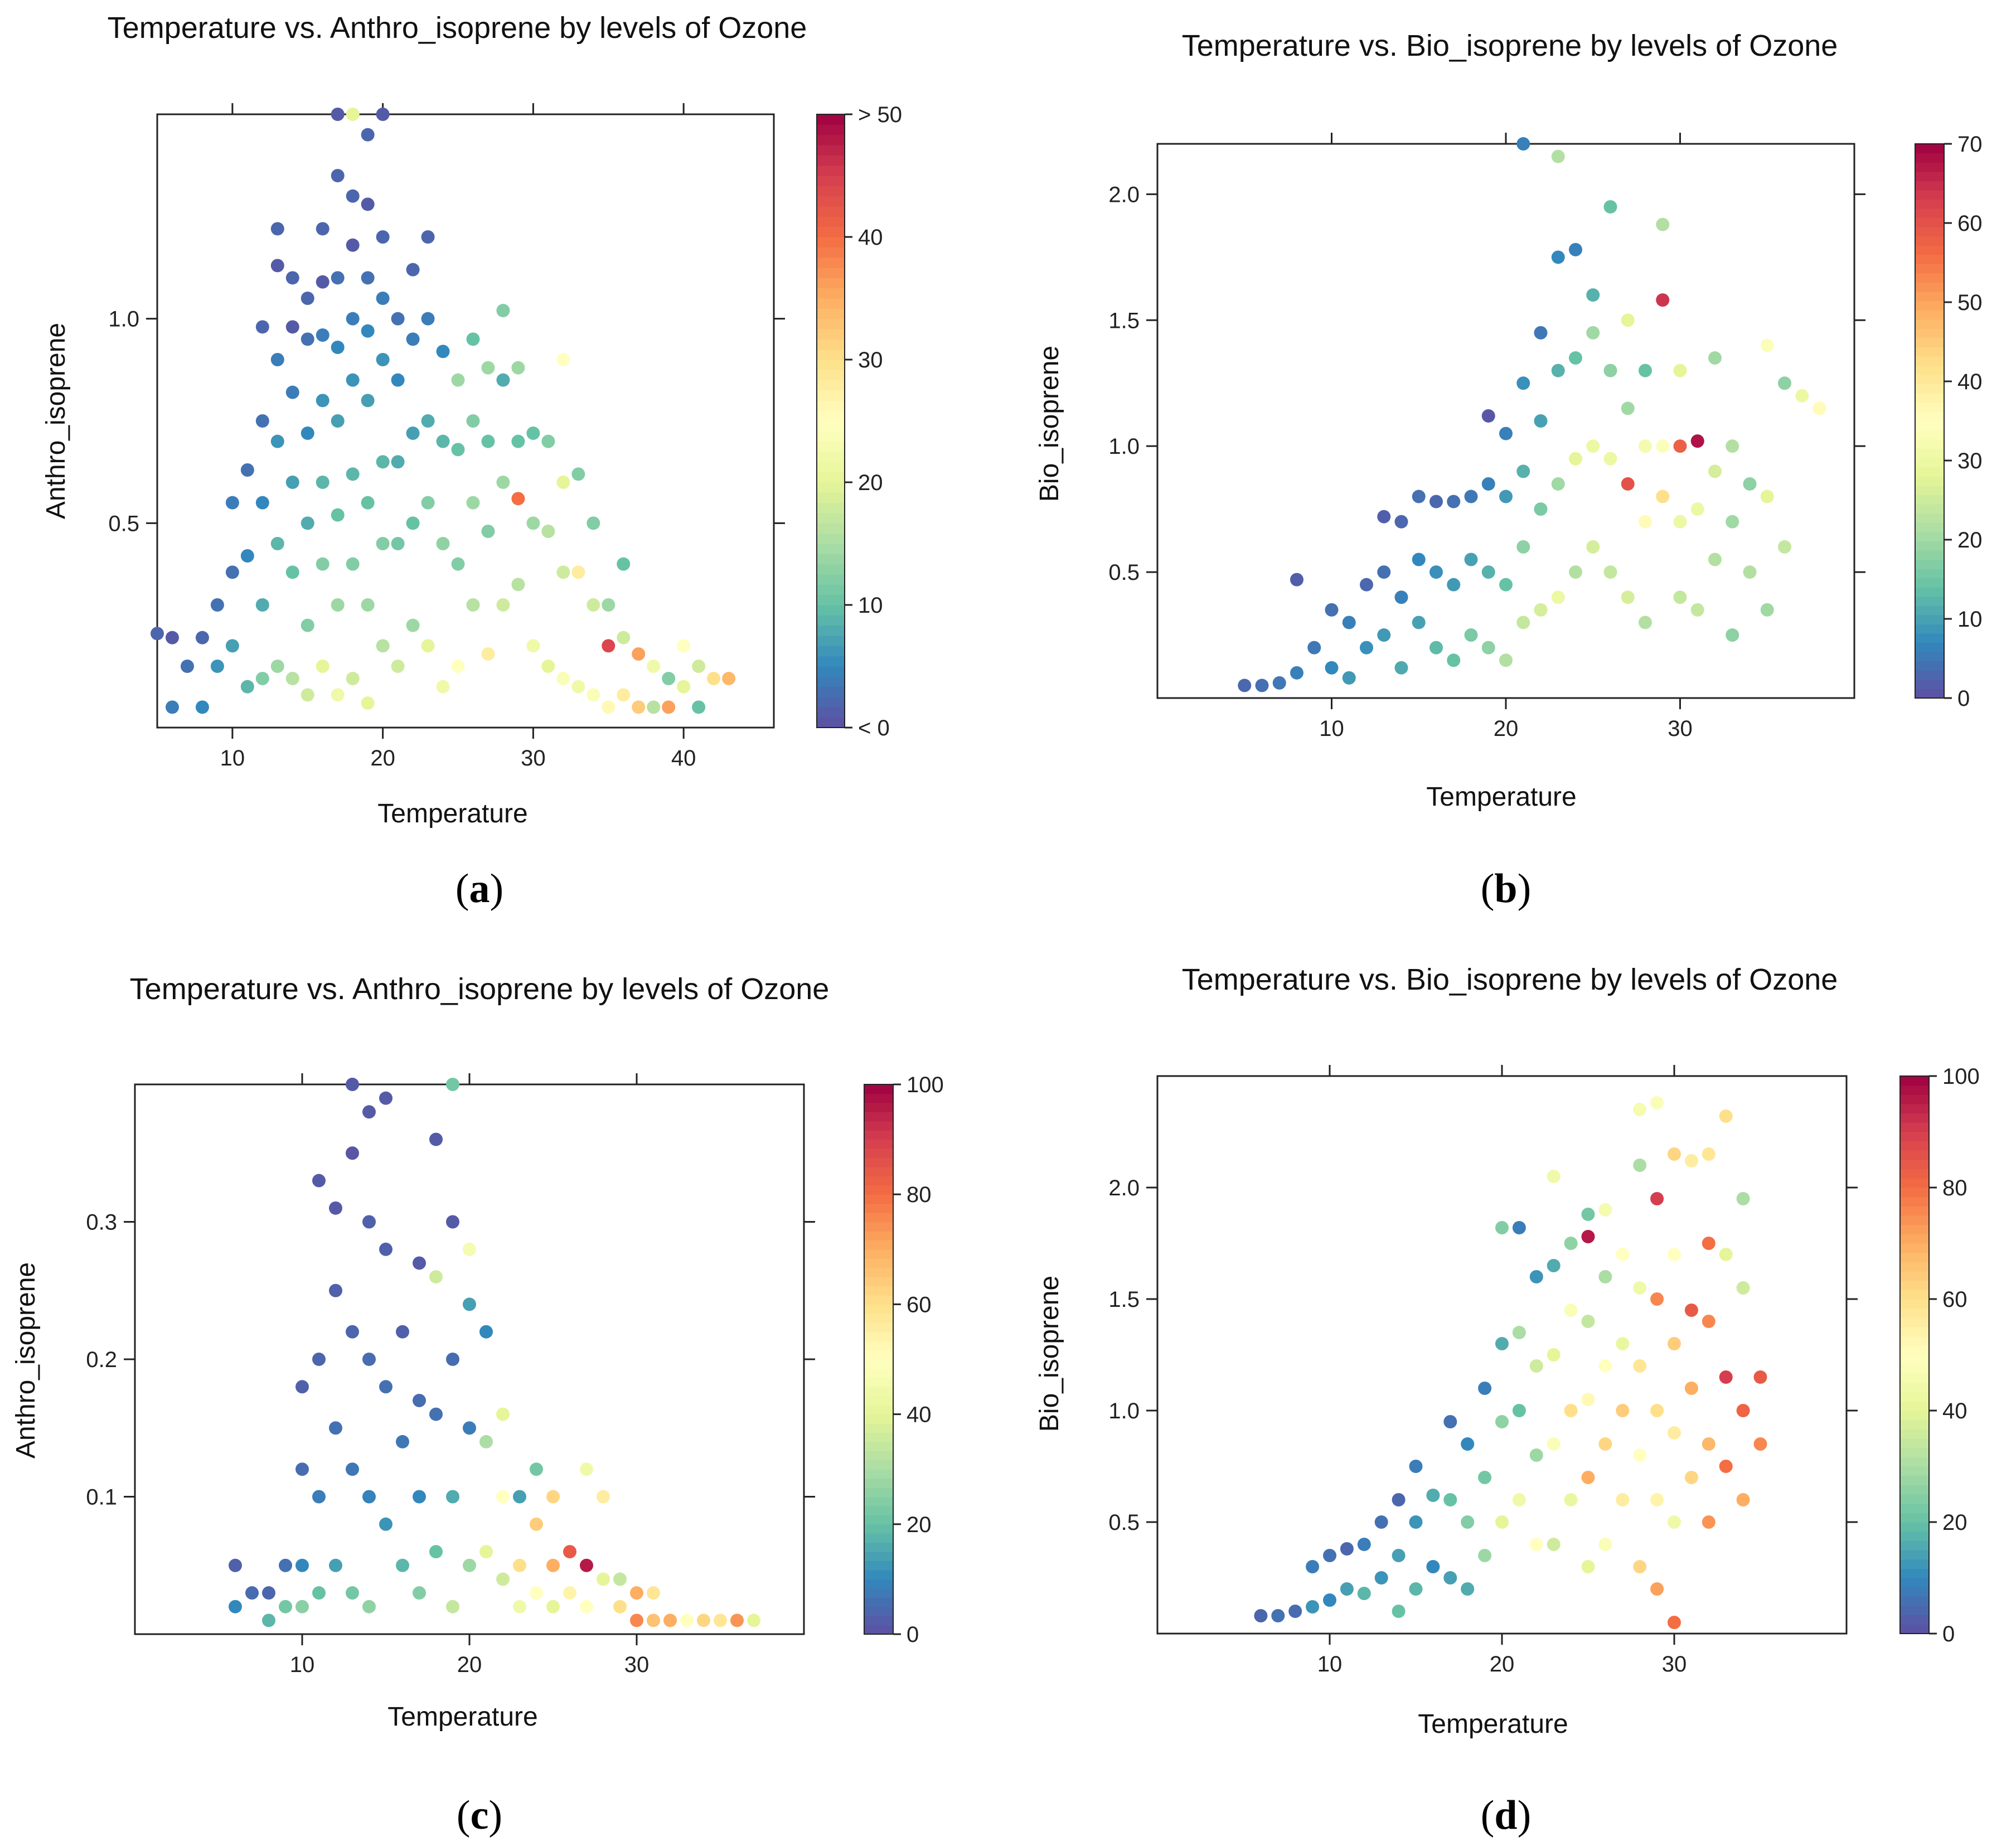 The width and height of the screenshot is (2016, 1846). I want to click on colorbar-label: 20, so click(870, 483).